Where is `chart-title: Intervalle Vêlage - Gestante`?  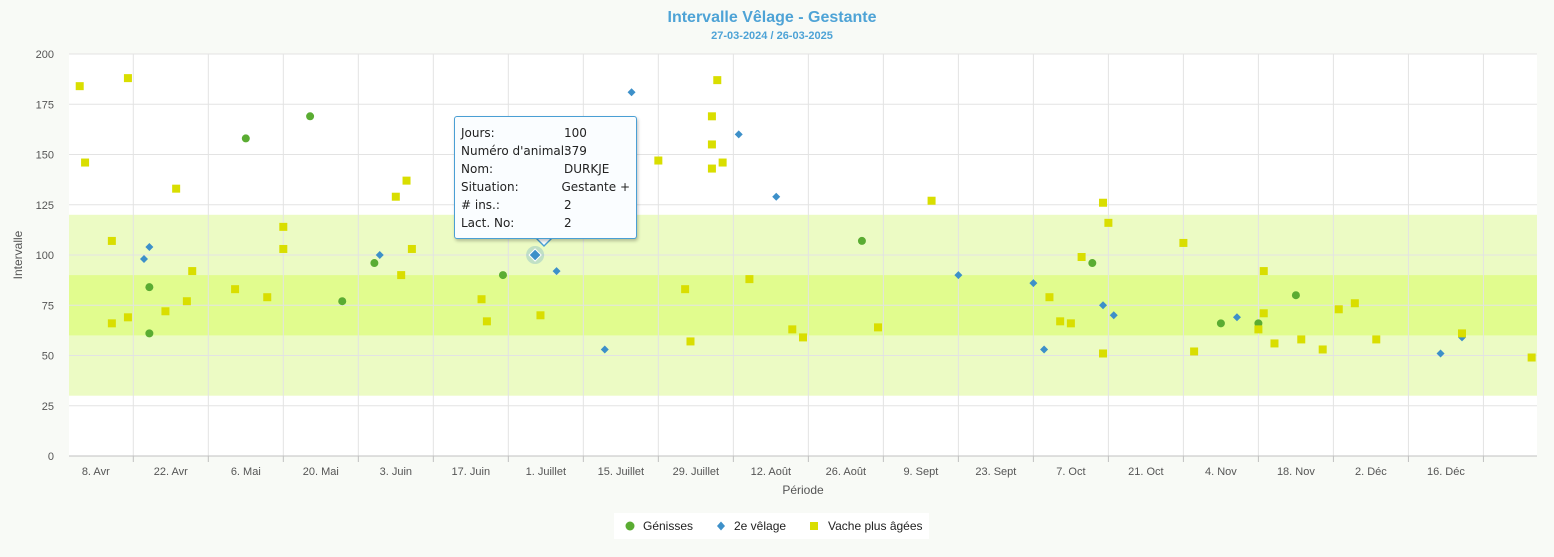 chart-title: Intervalle Vêlage - Gestante is located at coordinates (772, 17).